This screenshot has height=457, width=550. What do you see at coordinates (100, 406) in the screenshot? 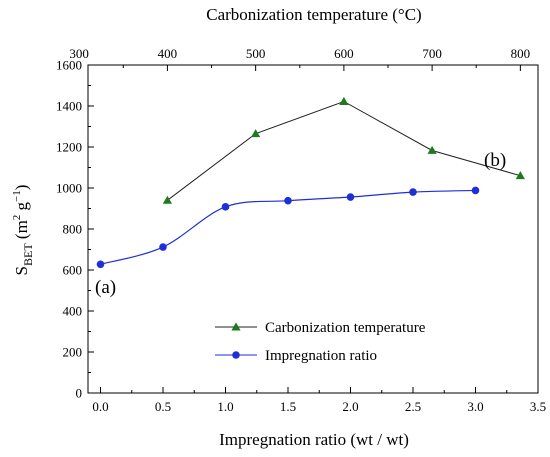
I see `x-tick-label: 0.0` at bounding box center [100, 406].